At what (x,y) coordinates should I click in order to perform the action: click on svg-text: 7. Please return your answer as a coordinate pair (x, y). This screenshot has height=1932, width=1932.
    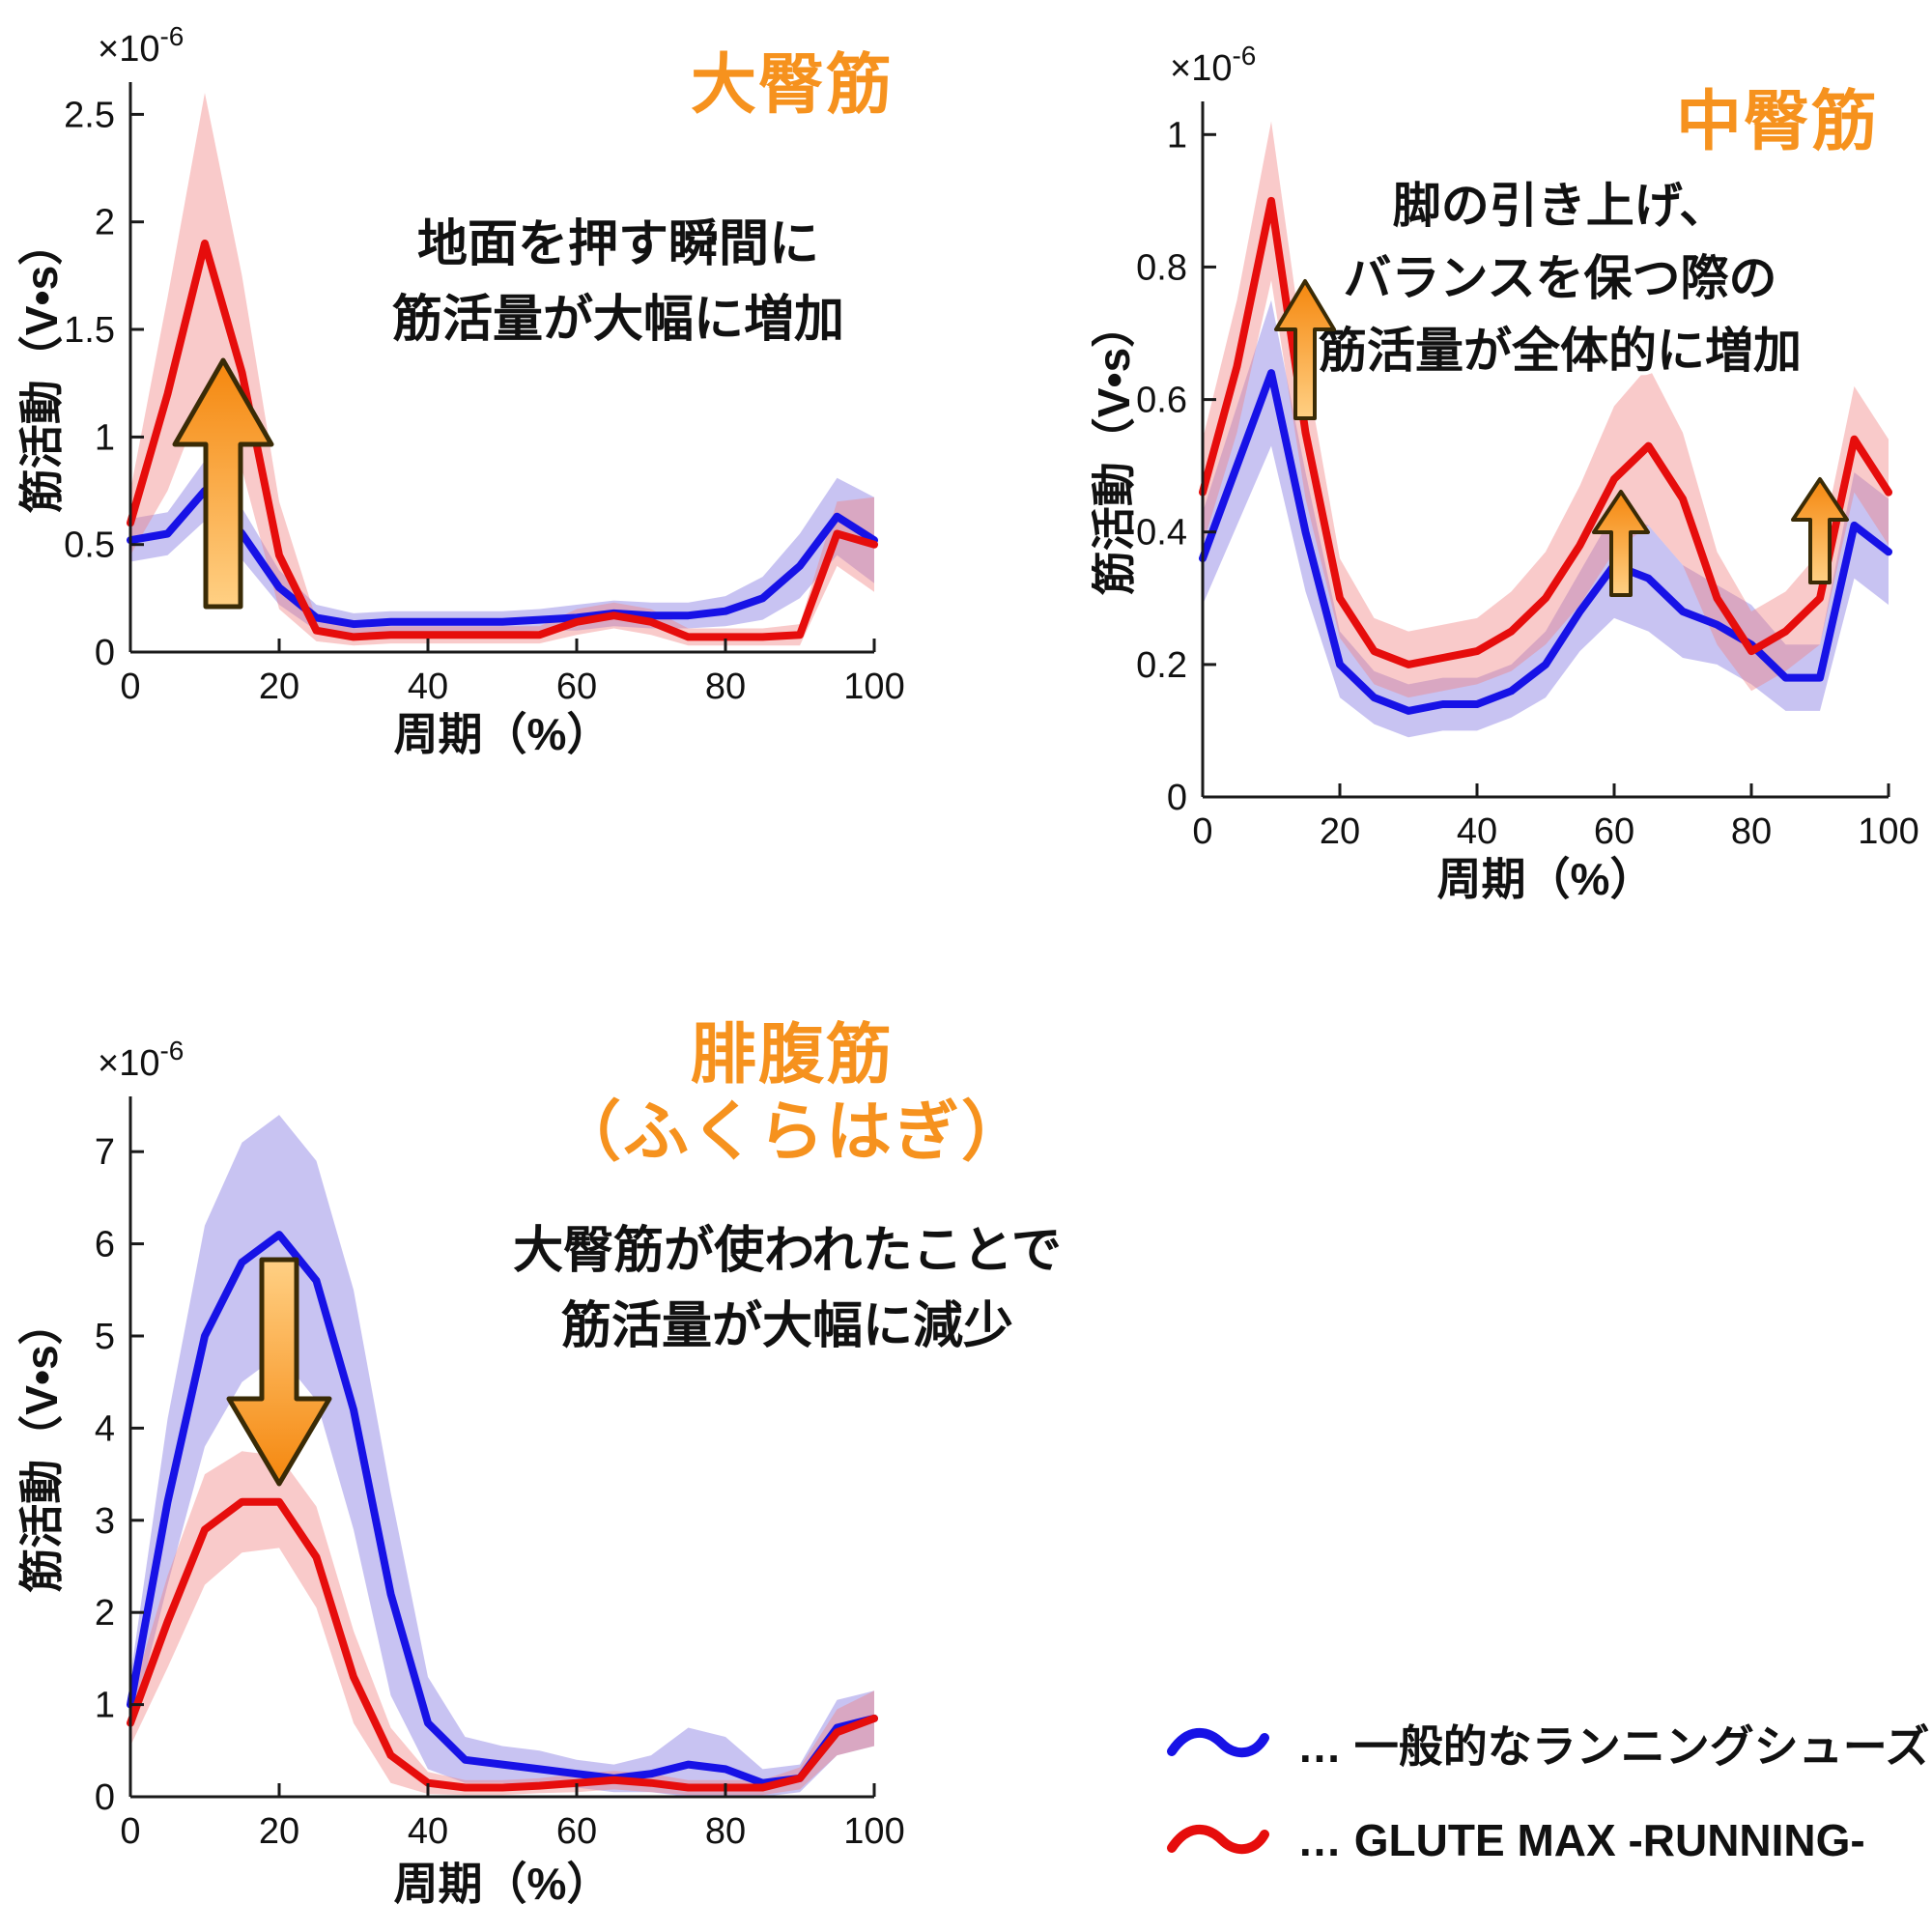
    Looking at the image, I should click on (105, 1152).